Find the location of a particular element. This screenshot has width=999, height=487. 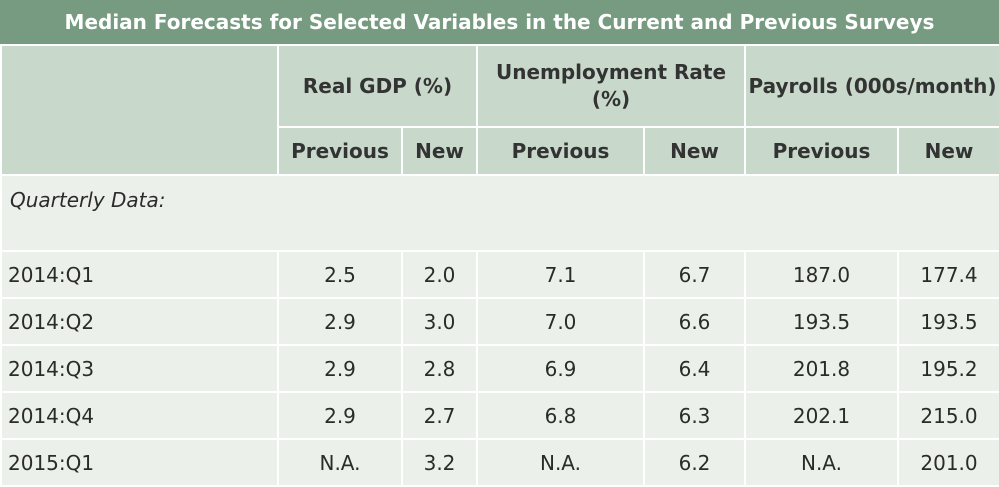

table-row: 2014:Q2 2.9 3.0 7.0 6.6 193.5 193.5 is located at coordinates (499, 321).